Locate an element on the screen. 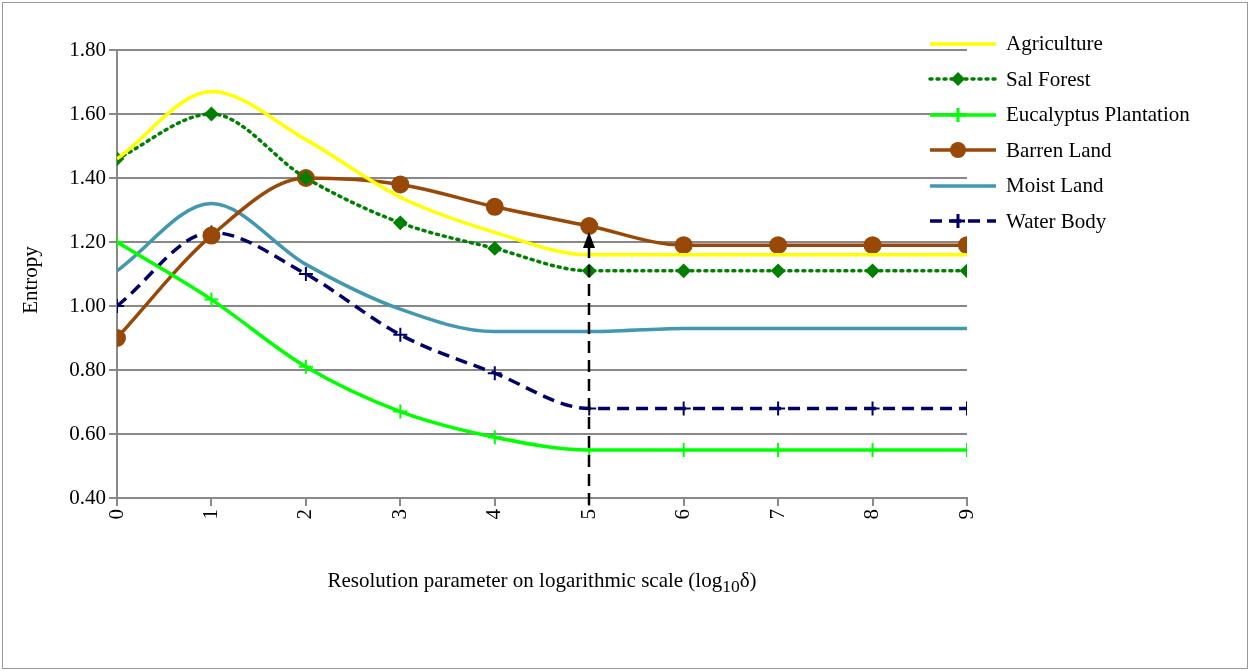 This screenshot has width=1250, height=671. x-tick-label: 1 is located at coordinates (209, 514).